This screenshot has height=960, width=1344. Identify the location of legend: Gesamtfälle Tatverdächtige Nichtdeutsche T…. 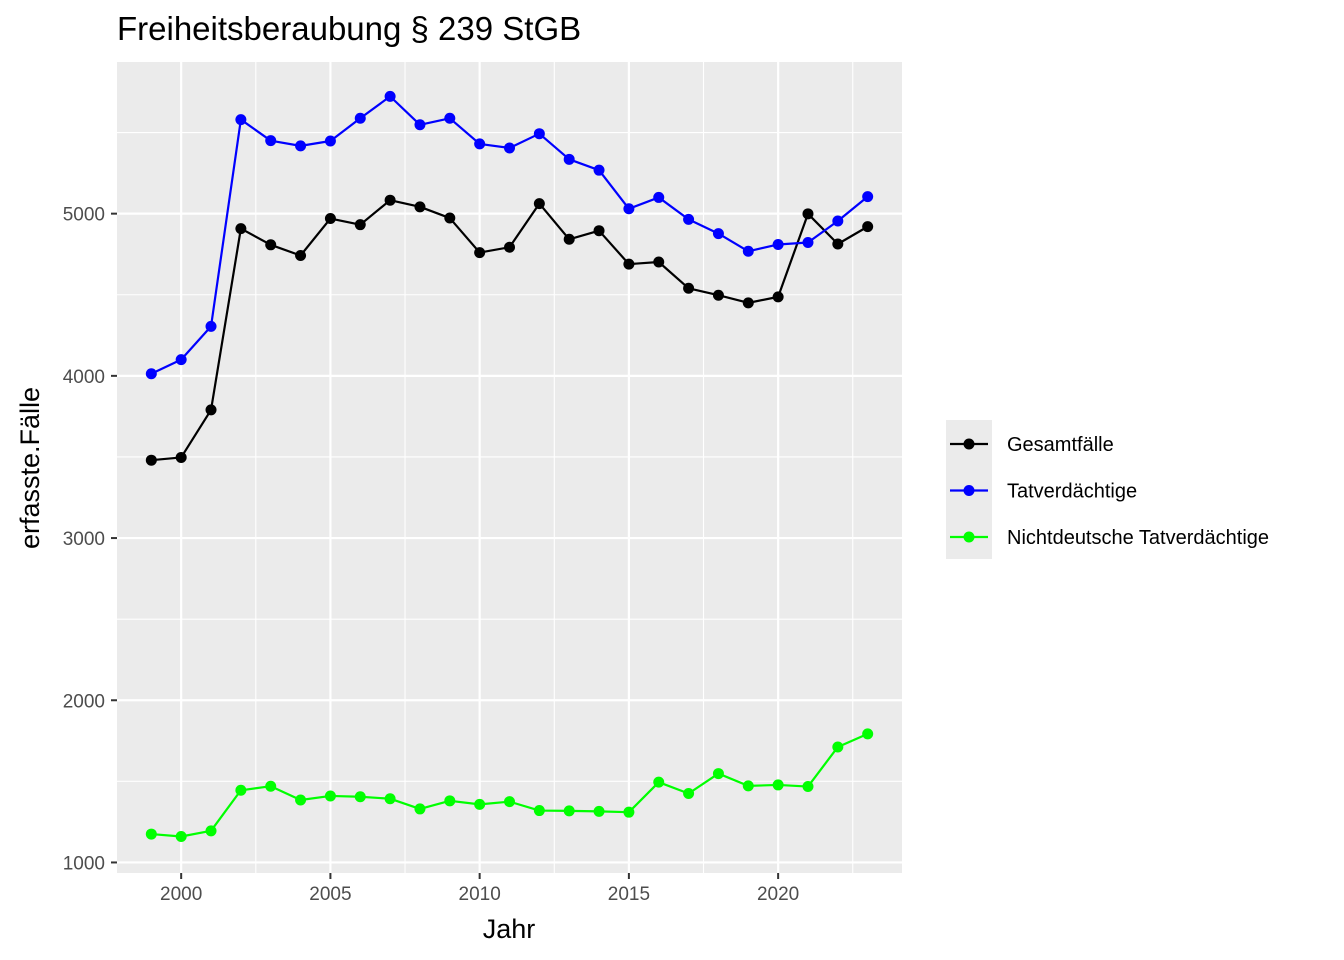
(1107, 489).